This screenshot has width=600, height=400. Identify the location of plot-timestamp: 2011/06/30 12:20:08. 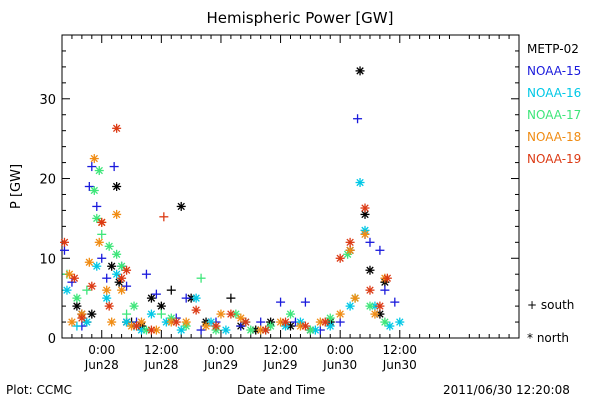
(506, 390).